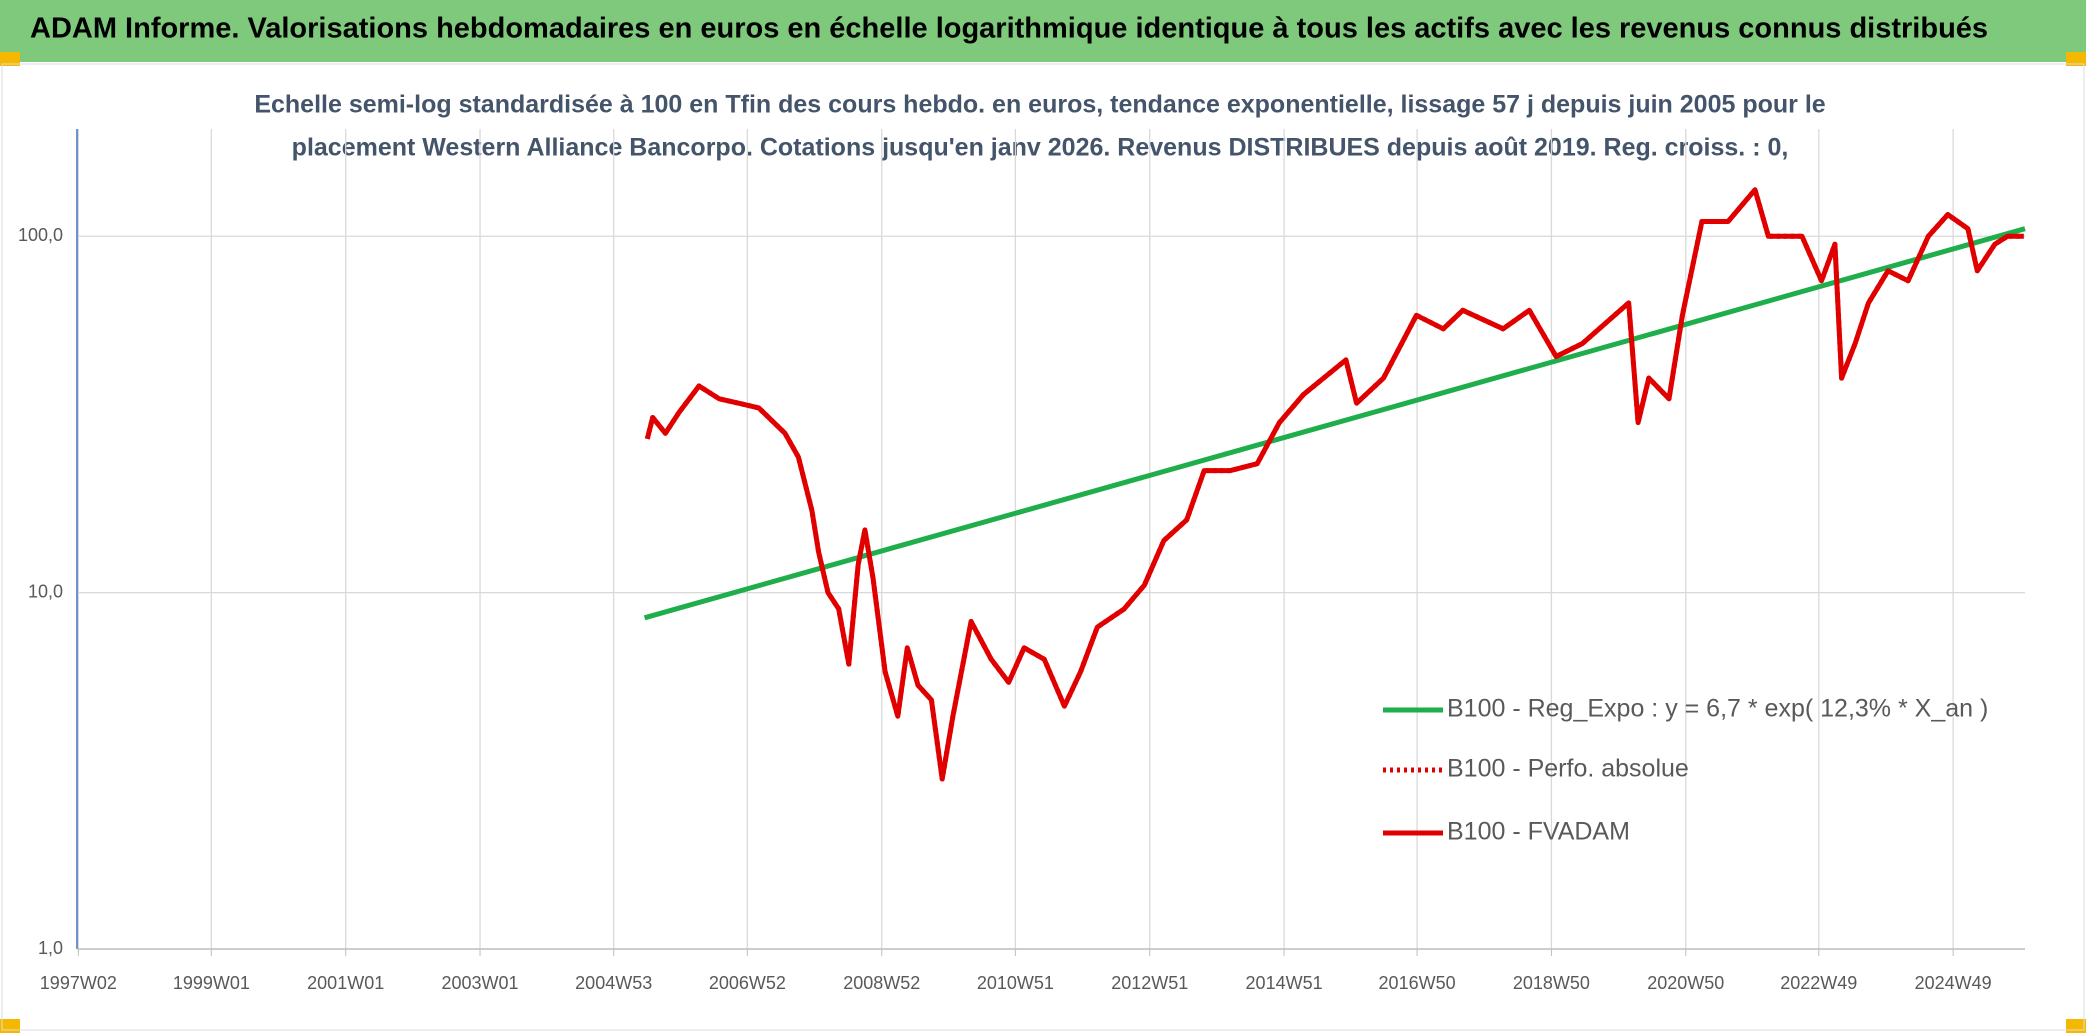 Image resolution: width=2086 pixels, height=1033 pixels. I want to click on x-tick-label: 2016W50, so click(1417, 983).